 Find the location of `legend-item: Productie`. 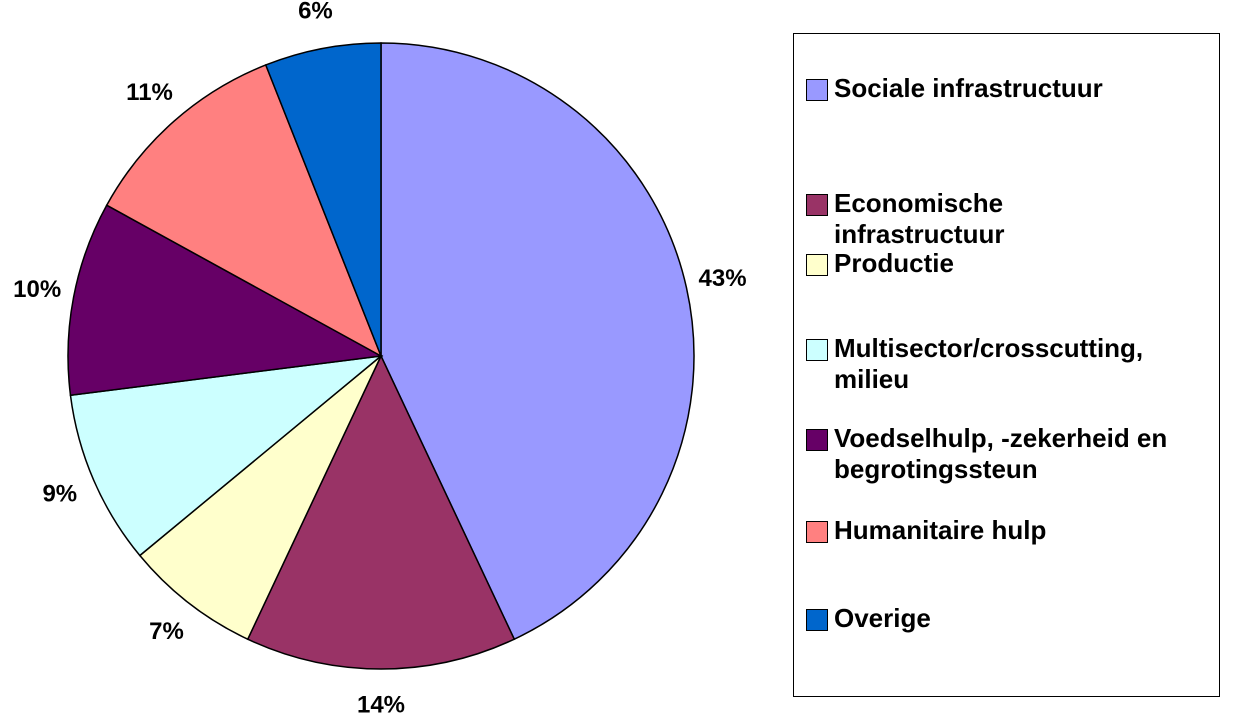

legend-item: Productie is located at coordinates (990, 263).